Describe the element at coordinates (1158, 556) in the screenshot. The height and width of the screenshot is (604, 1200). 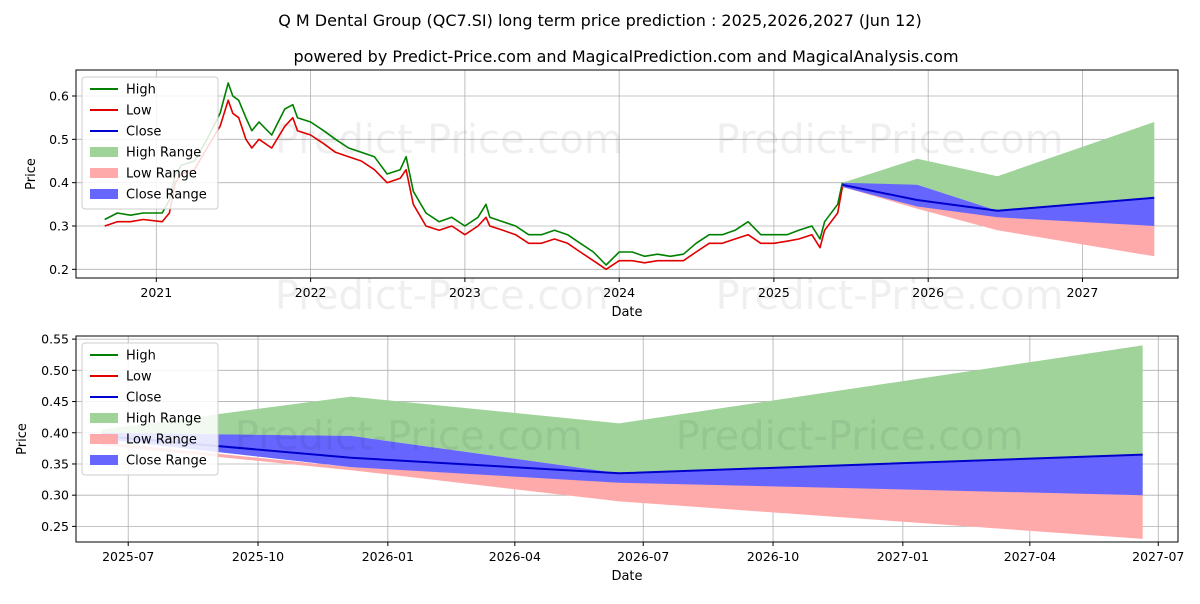
I see `x-tick-label: 2027-07` at that location.